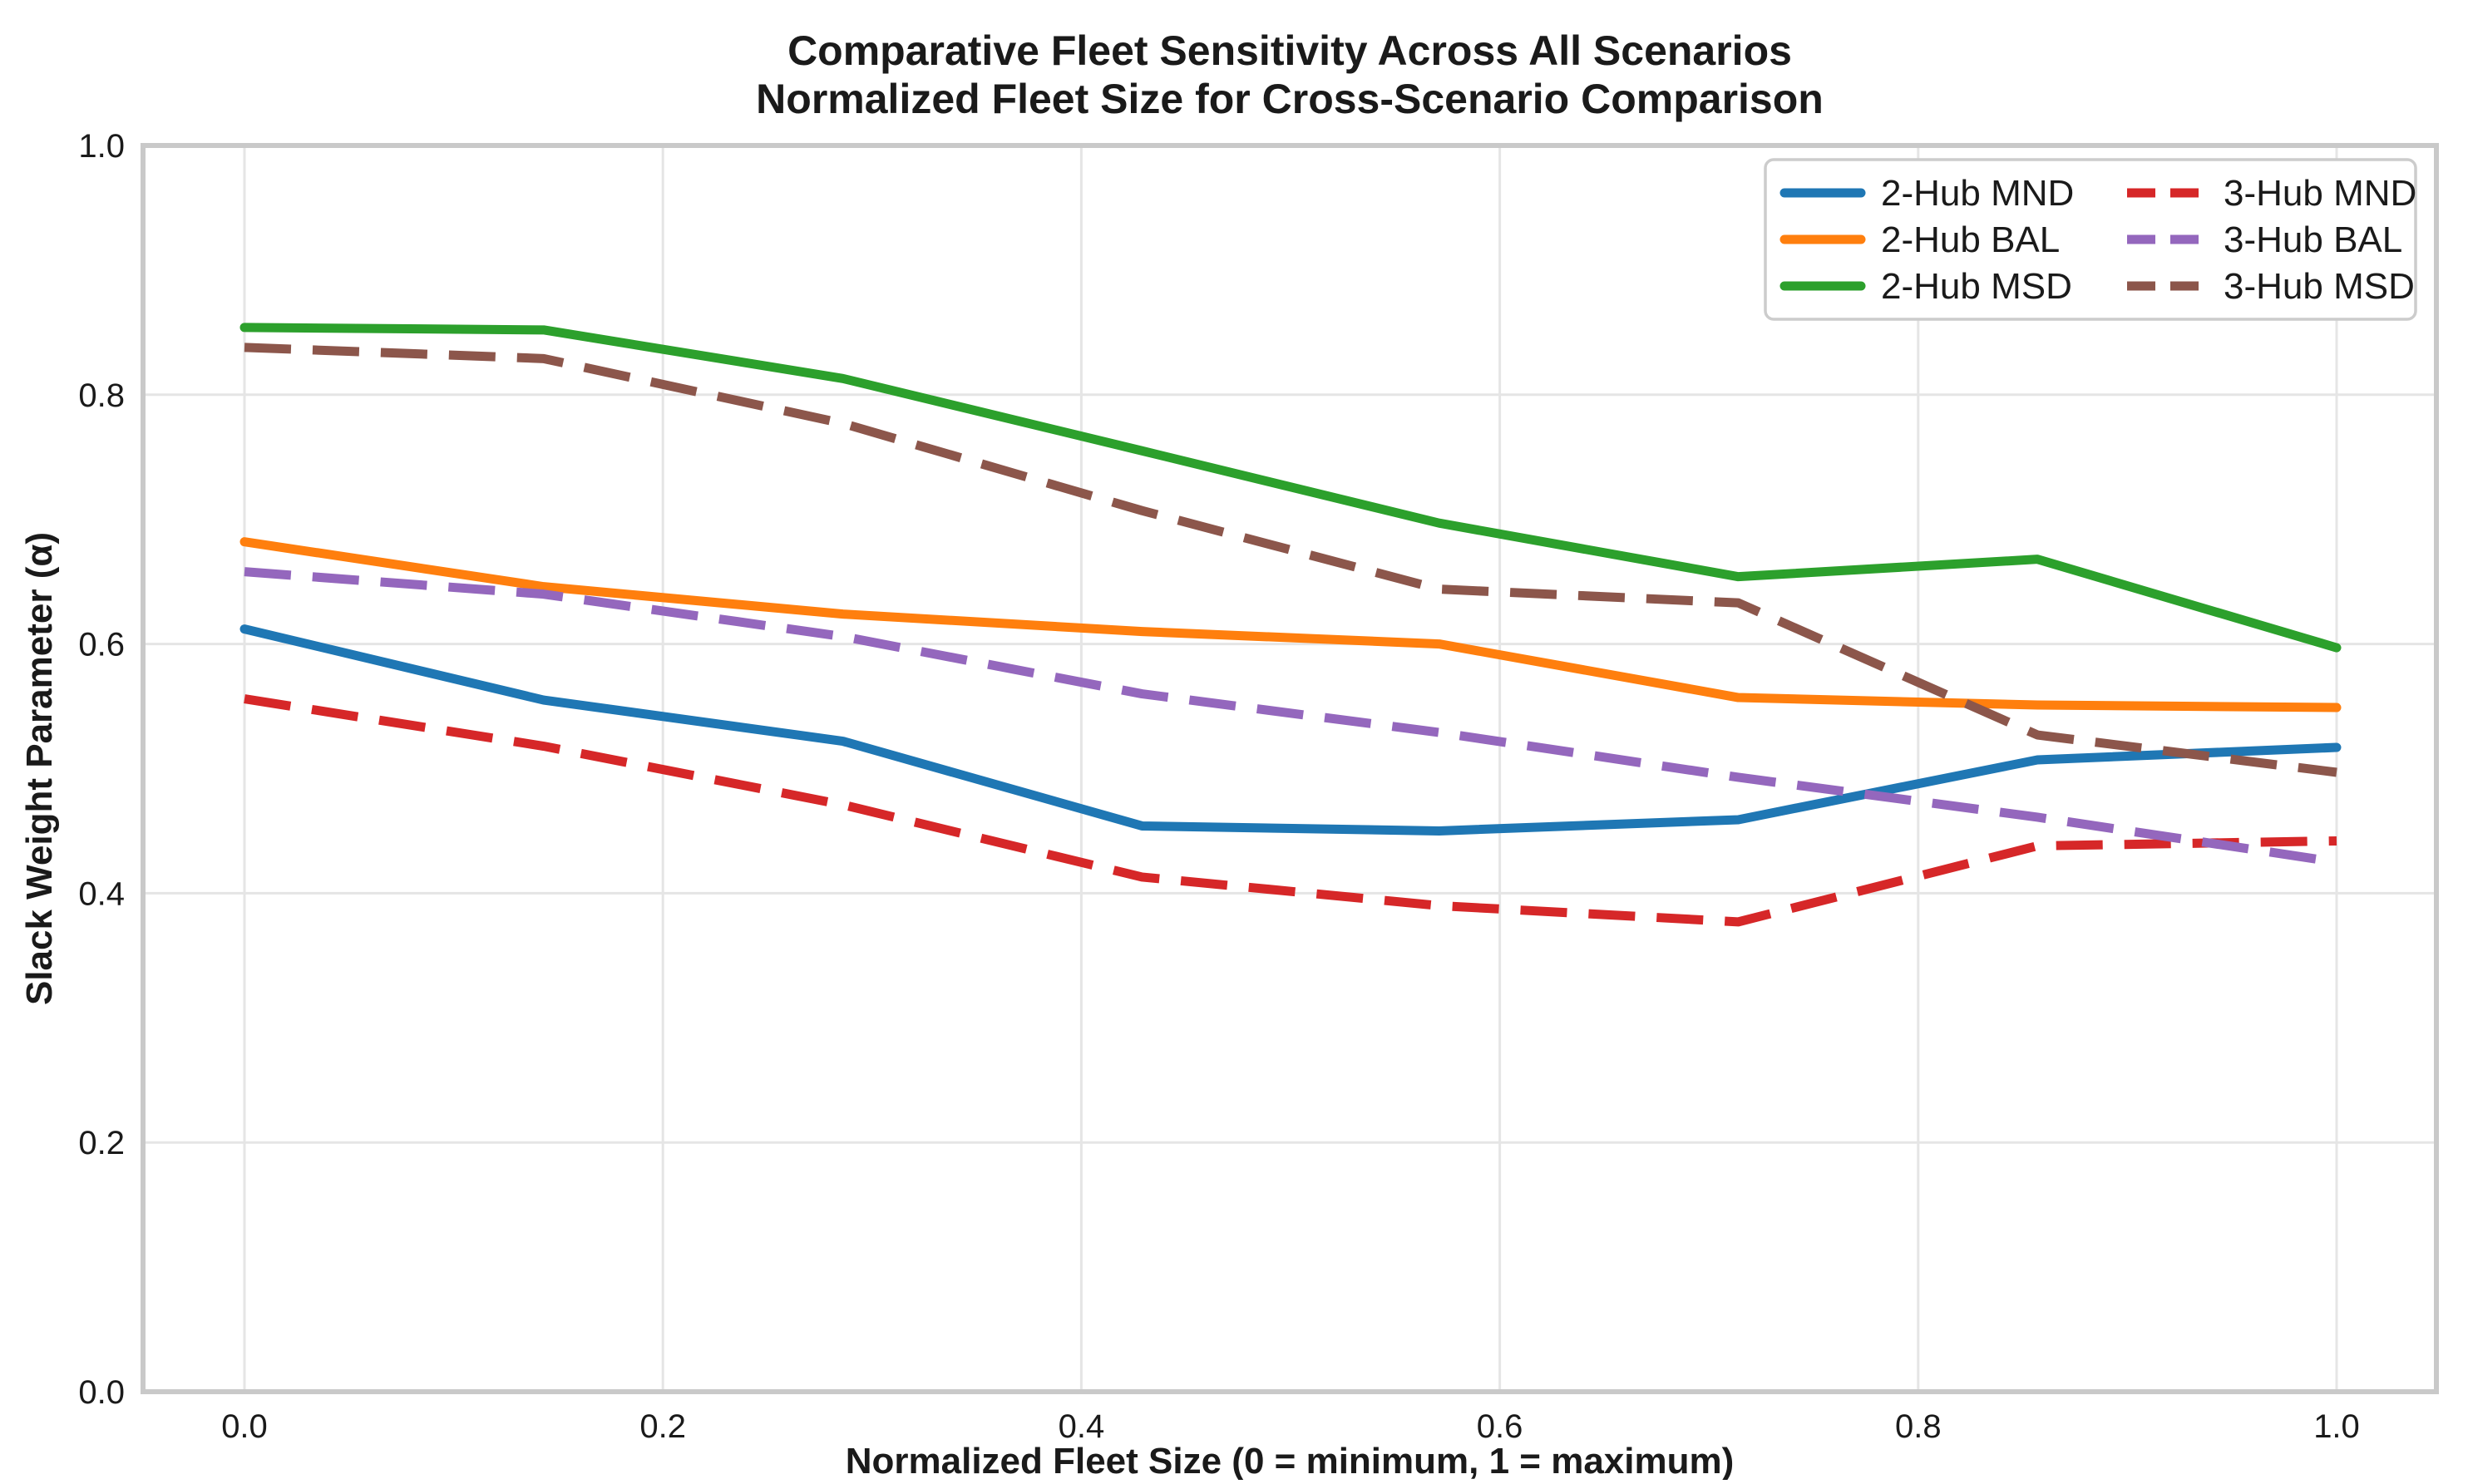 This screenshot has width=2468, height=1484. What do you see at coordinates (1290, 730) in the screenshot?
I see `series-line-2-hub-mnd` at bounding box center [1290, 730].